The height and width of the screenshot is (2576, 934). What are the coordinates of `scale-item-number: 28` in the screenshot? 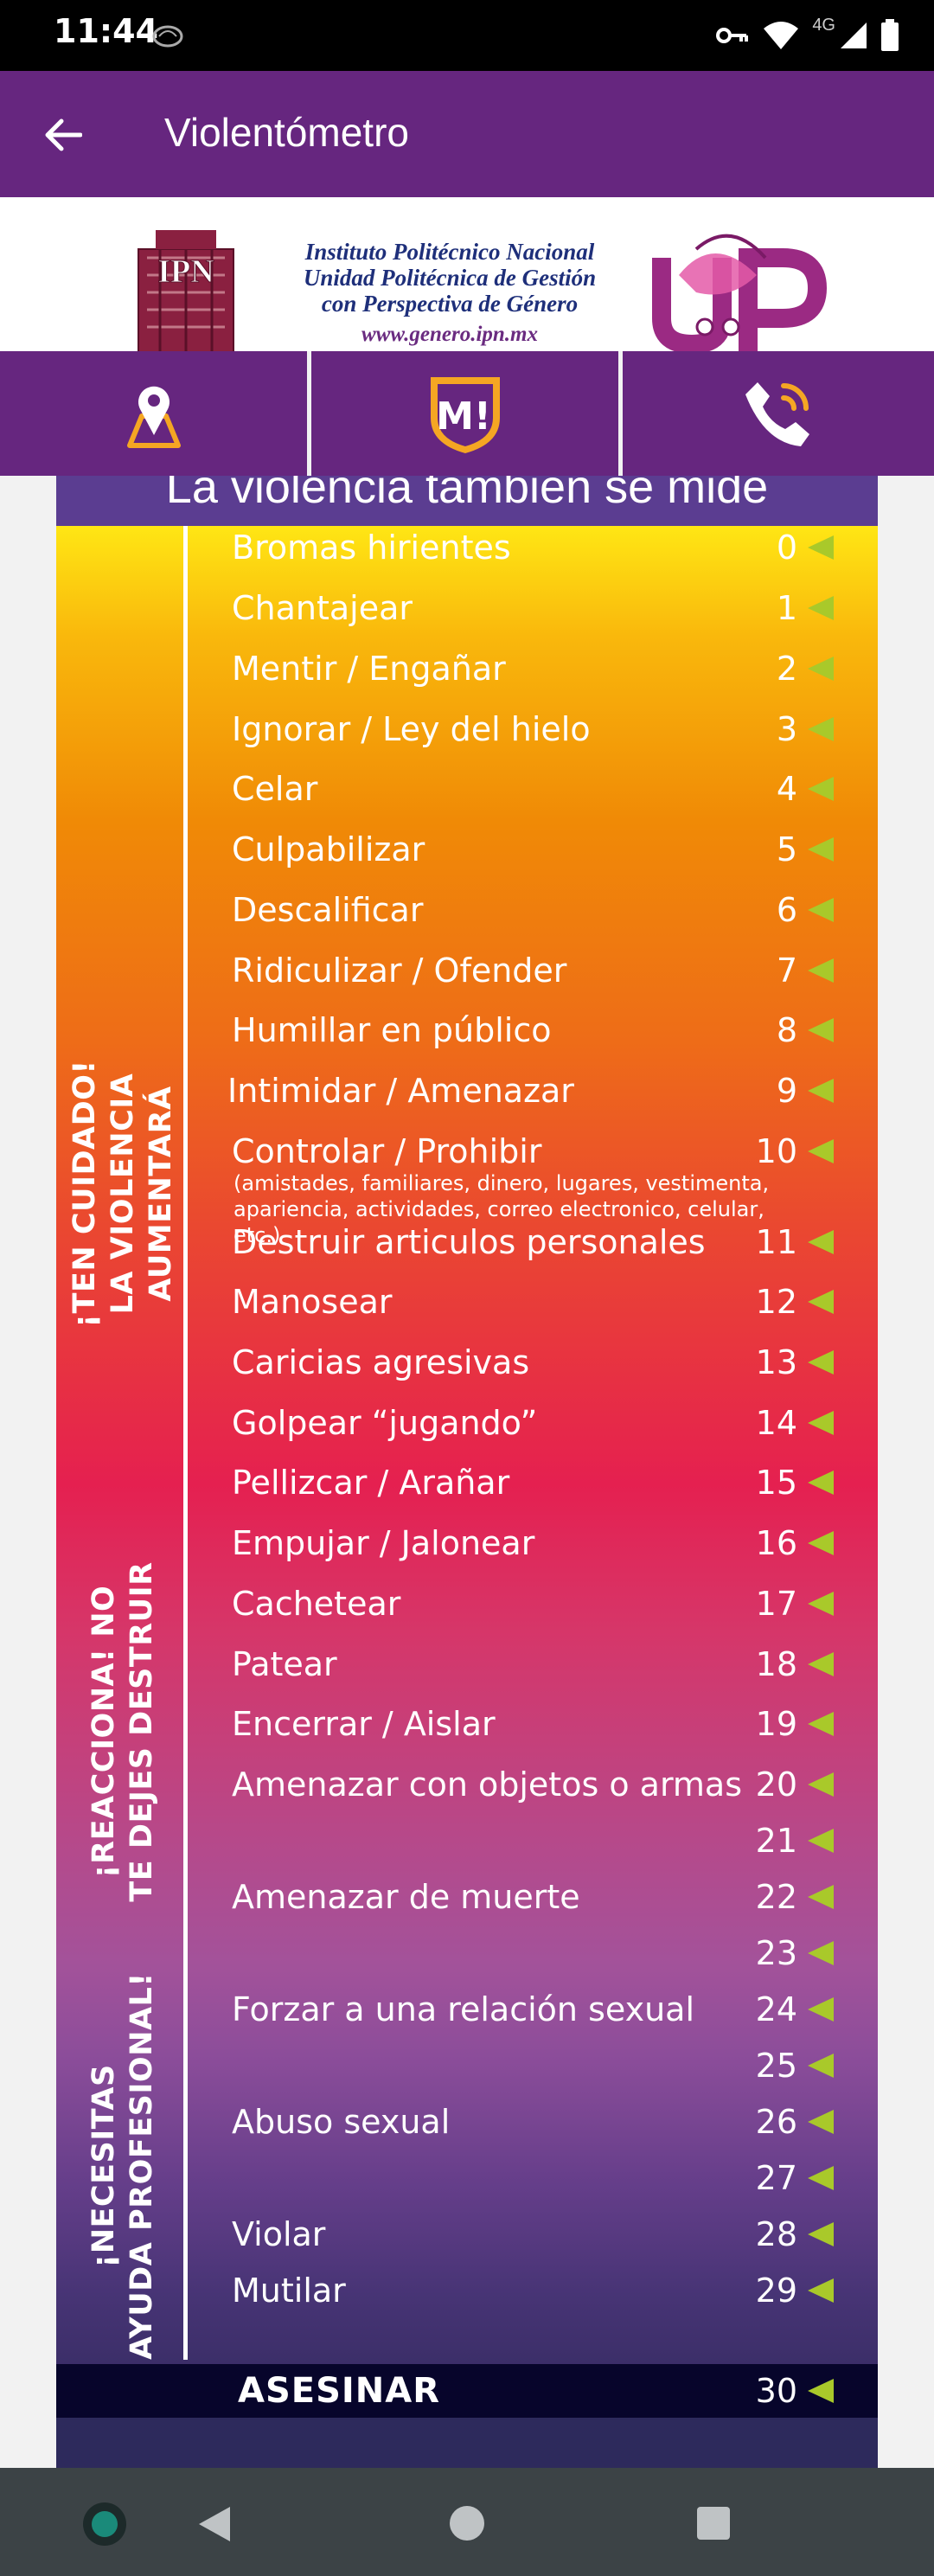 It's located at (776, 2234).